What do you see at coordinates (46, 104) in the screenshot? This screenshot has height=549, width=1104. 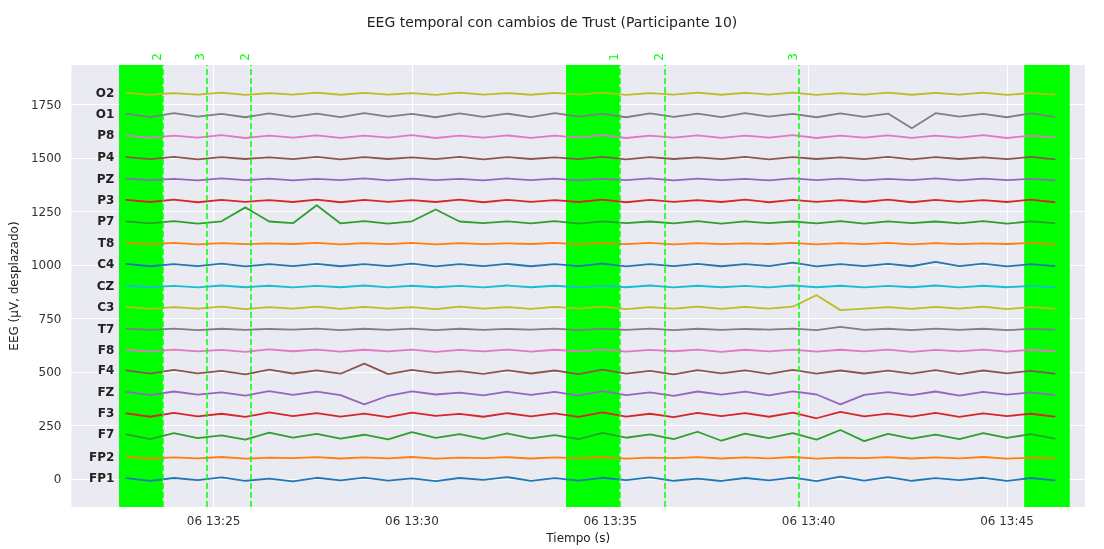 I see `y-tick-label: 1750` at bounding box center [46, 104].